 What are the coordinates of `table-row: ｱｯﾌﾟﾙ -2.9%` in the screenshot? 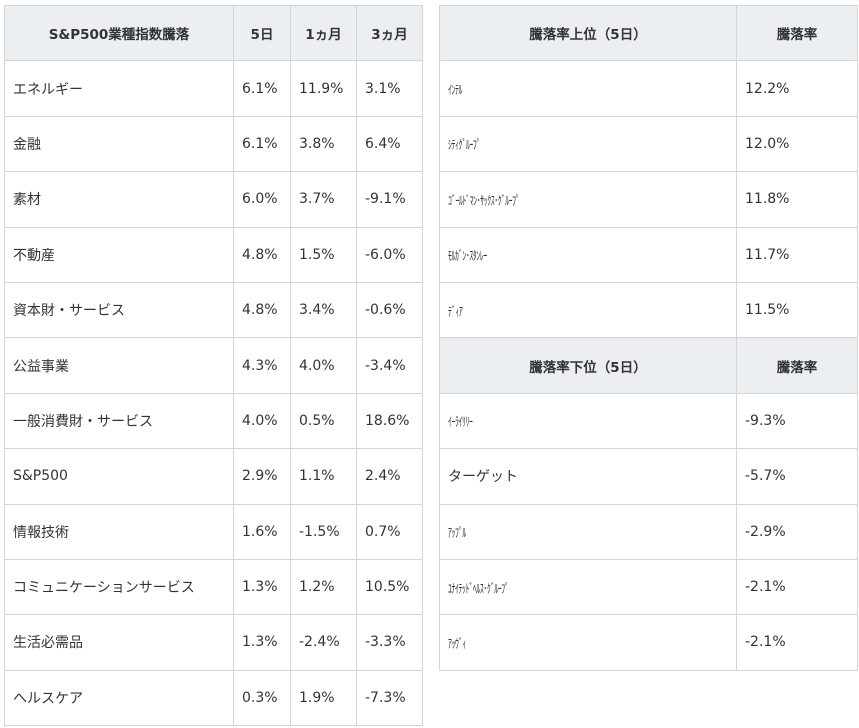 It's located at (648, 531).